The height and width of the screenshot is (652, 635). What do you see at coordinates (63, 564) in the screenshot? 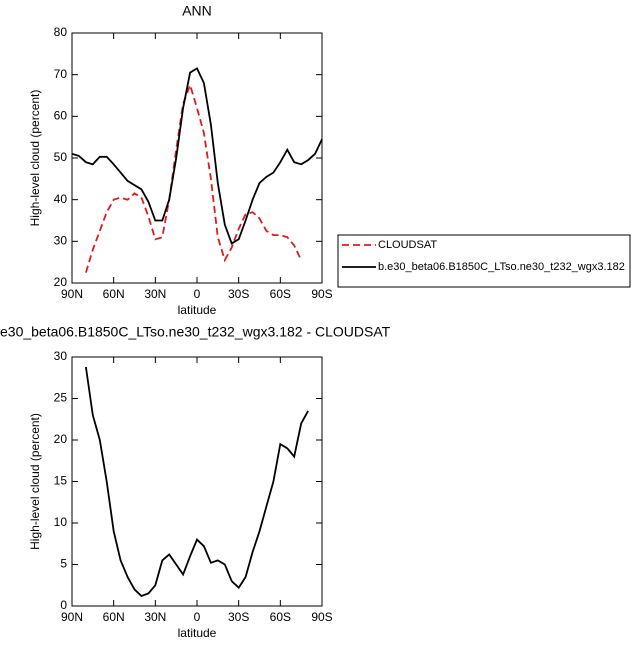
I see `y-tick-label: 5` at bounding box center [63, 564].